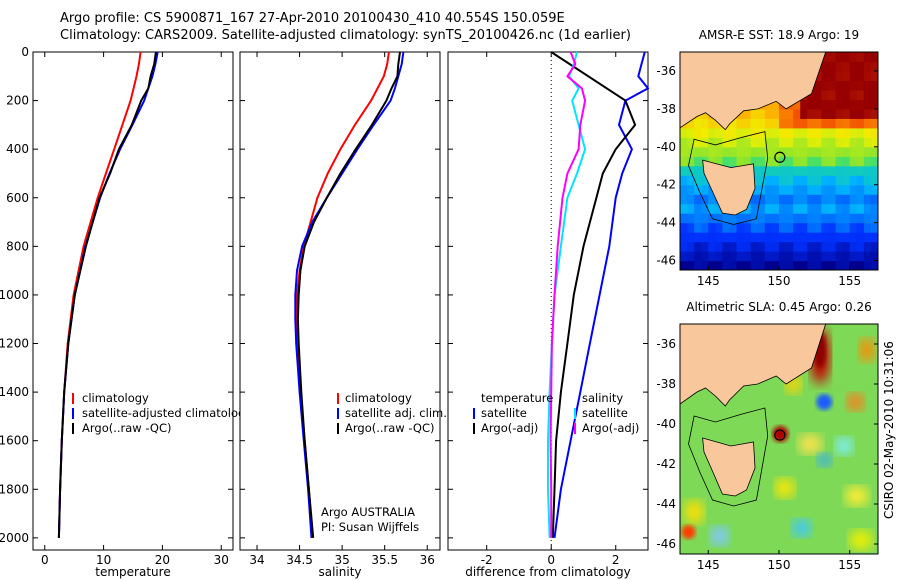 Image resolution: width=900 pixels, height=580 pixels. What do you see at coordinates (666, 504) in the screenshot?
I see `y-tick-label: -44` at bounding box center [666, 504].